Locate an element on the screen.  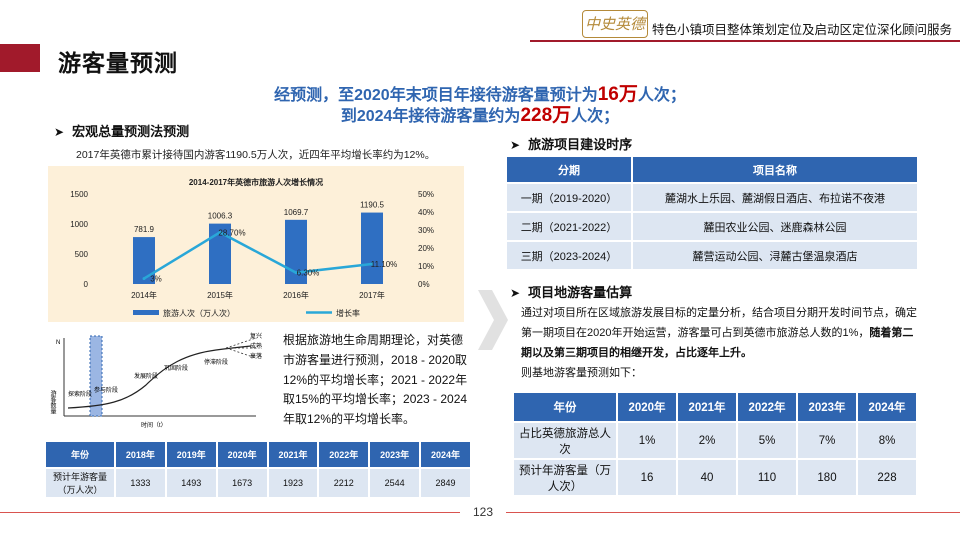
y-left-tick-label: 500 is located at coordinates (82, 254).